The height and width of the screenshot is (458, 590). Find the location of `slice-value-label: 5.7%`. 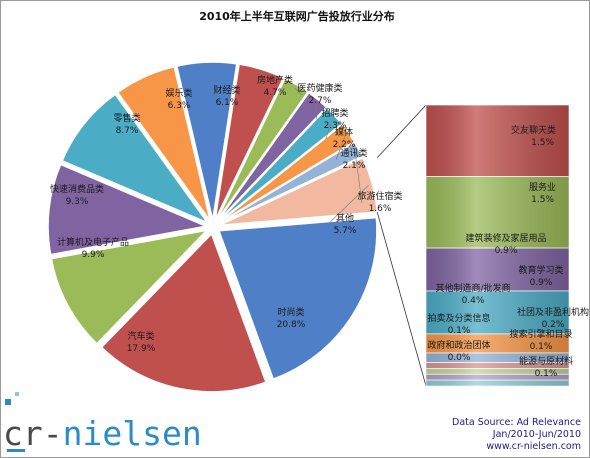

slice-value-label: 5.7% is located at coordinates (345, 231).